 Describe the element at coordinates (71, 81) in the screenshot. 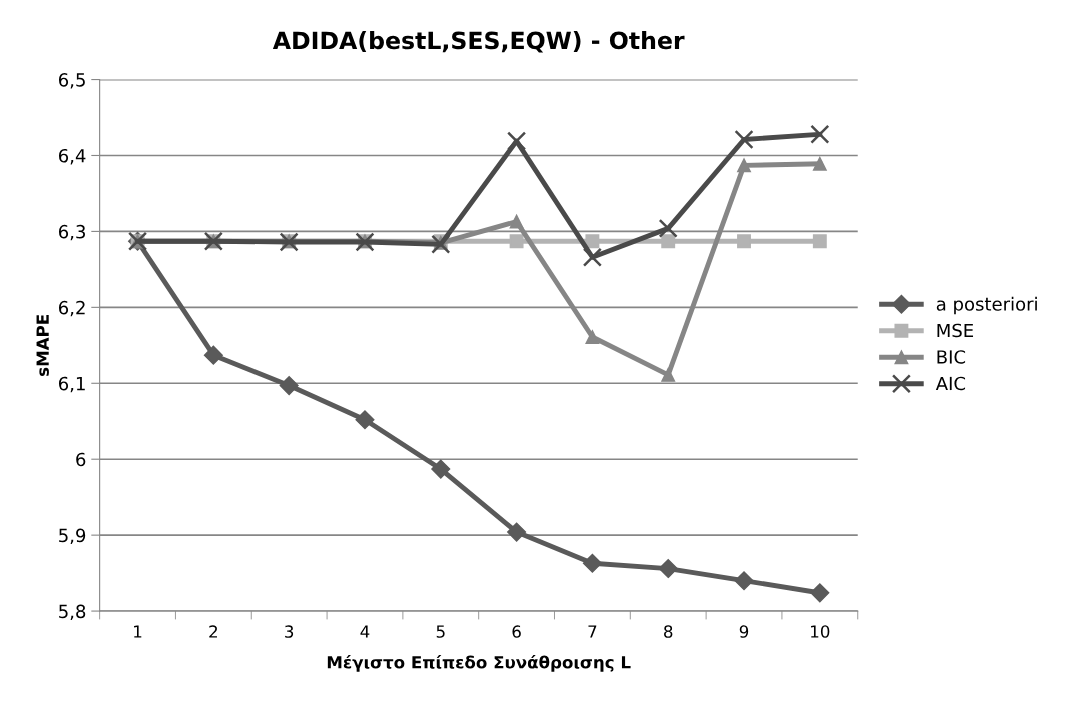

I see `y-tick-label: 6,5` at that location.